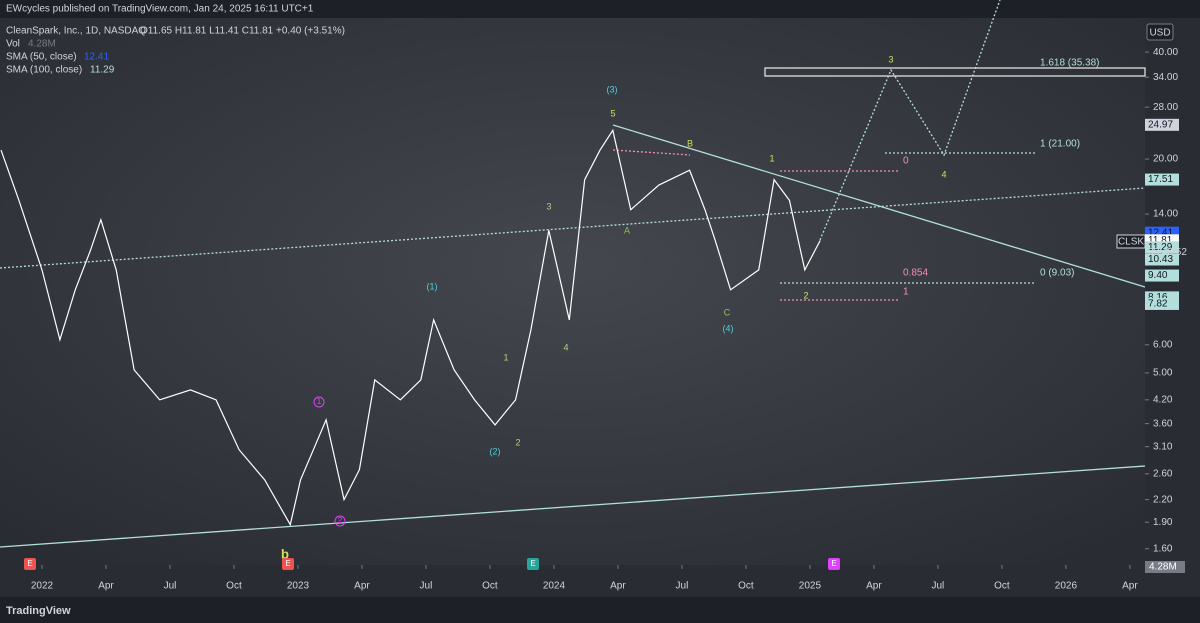 This screenshot has height=623, width=1200. What do you see at coordinates (1163, 344) in the screenshot?
I see `y-tick-label: 6.00` at bounding box center [1163, 344].